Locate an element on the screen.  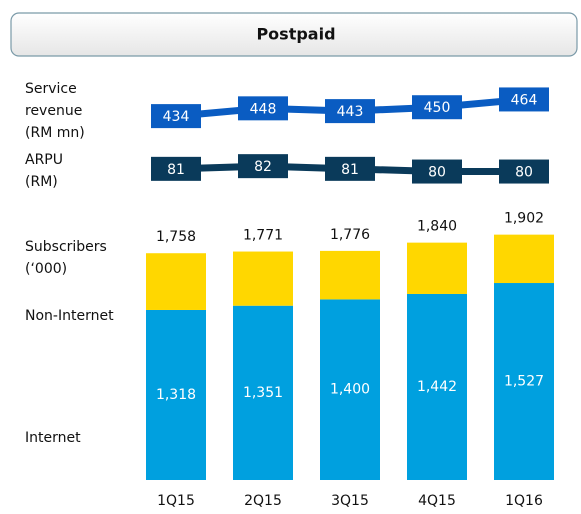
legend-label: Internet is located at coordinates (53, 438).